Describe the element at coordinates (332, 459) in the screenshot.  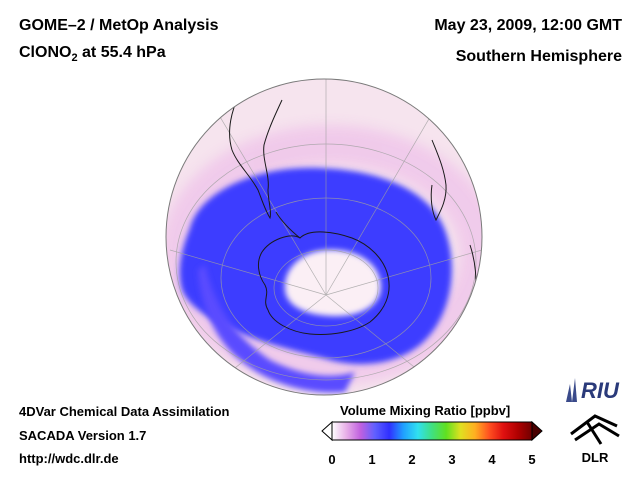
I see `colorbar-tick-label: 0` at that location.